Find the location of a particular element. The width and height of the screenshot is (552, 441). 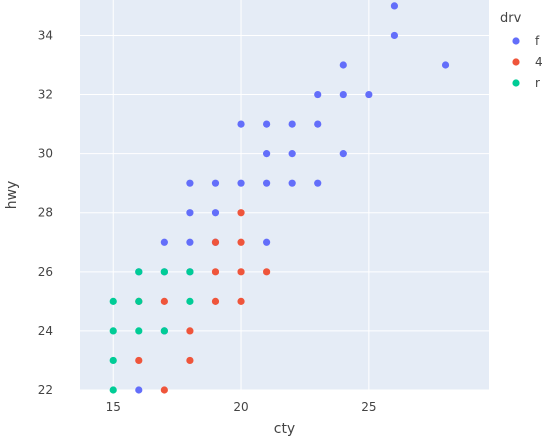

x-tick-label: 20 is located at coordinates (240, 407).